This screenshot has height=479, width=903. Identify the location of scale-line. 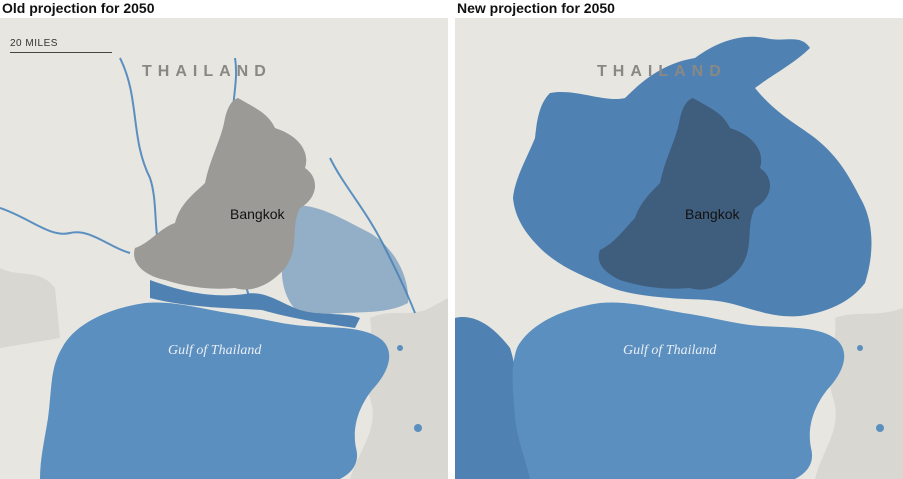
(61, 52).